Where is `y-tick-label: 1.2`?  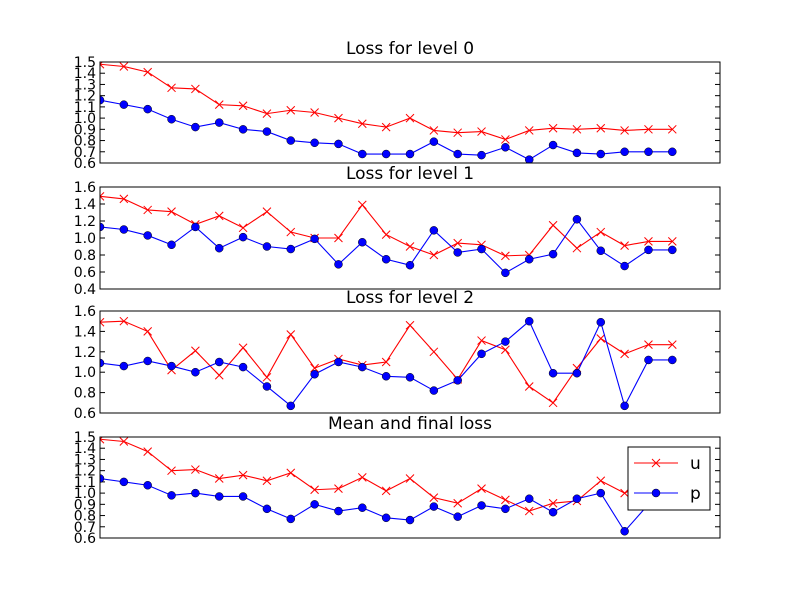 y-tick-label: 1.2 is located at coordinates (85, 353).